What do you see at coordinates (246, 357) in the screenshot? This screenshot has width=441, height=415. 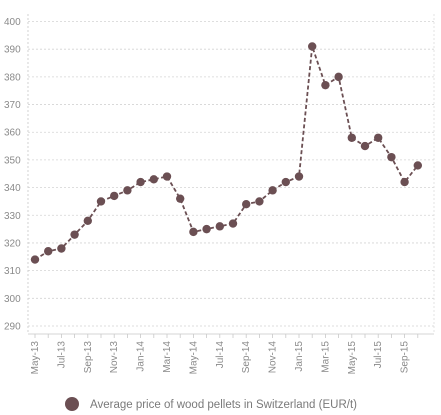 I see `x-tick-label-Sep-14: Sep-14` at bounding box center [246, 357].